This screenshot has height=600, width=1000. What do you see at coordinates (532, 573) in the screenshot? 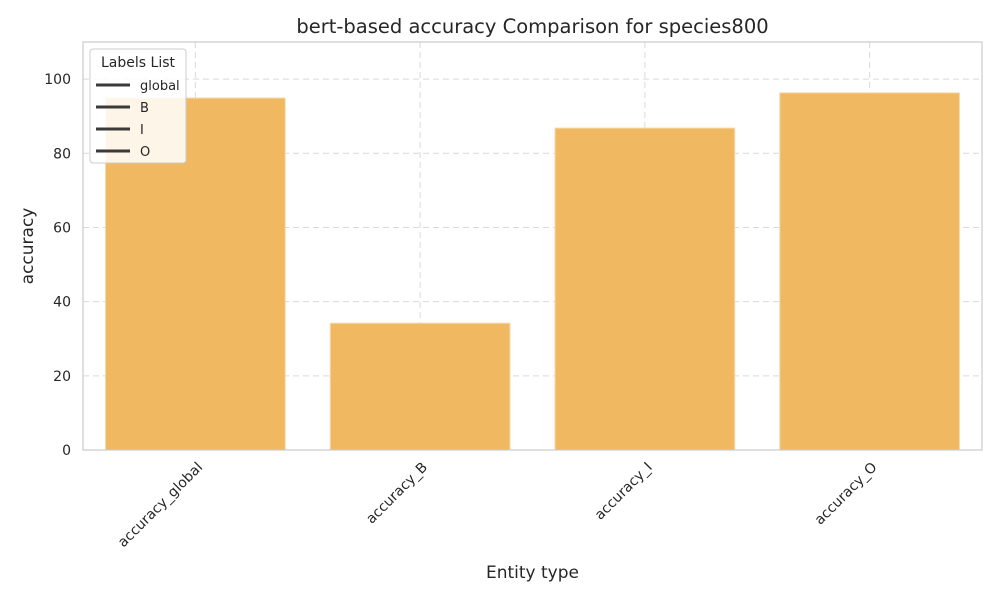
I see `x-axis-title: Entity type` at bounding box center [532, 573].